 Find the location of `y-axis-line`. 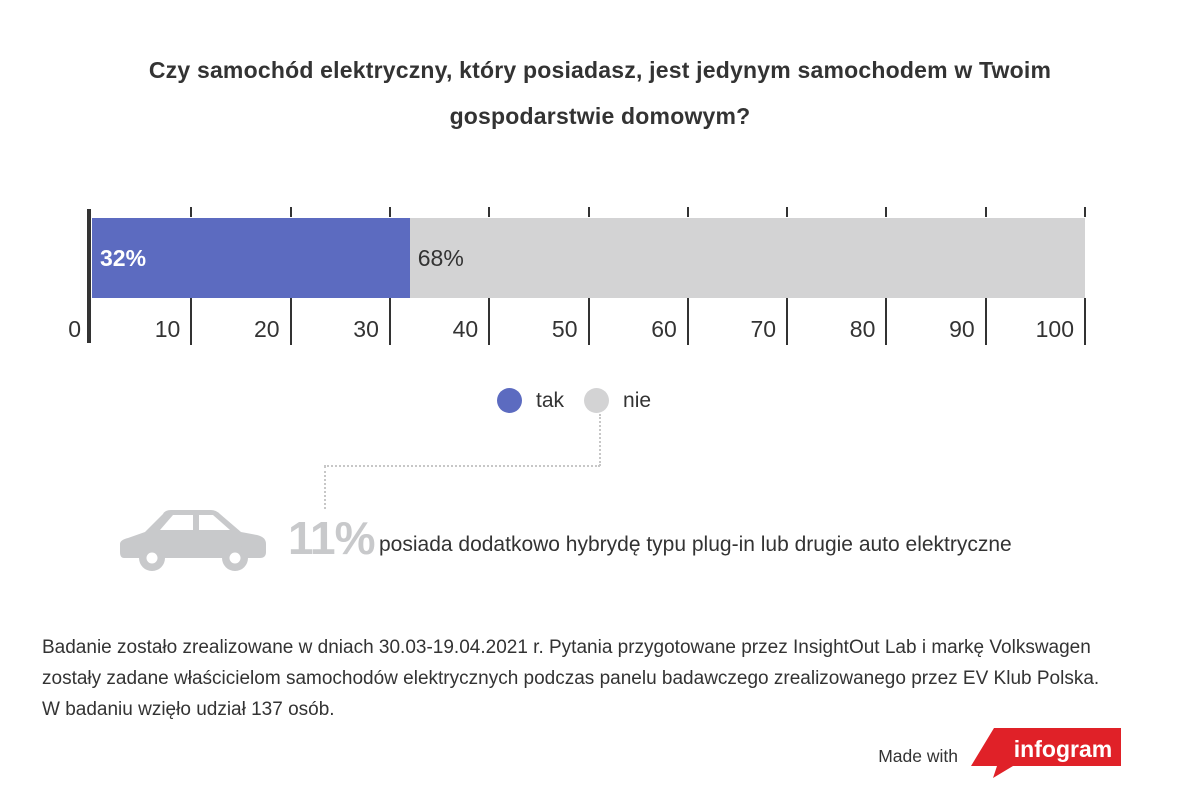

y-axis-line is located at coordinates (89, 276).